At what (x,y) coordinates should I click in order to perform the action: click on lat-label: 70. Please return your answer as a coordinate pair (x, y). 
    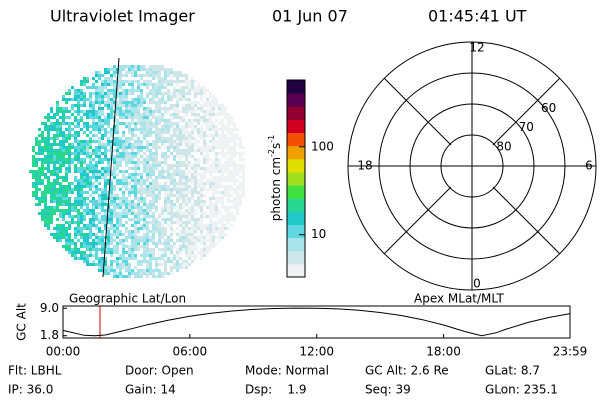
    Looking at the image, I should click on (526, 127).